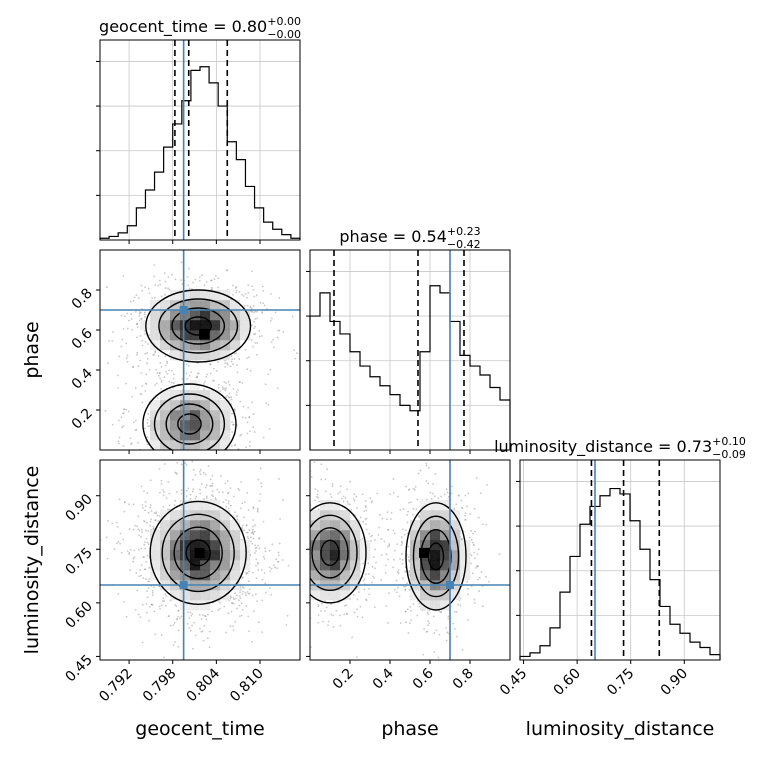 This screenshot has height=760, width=760. I want to click on y-tick-label: 0.60, so click(78, 614).